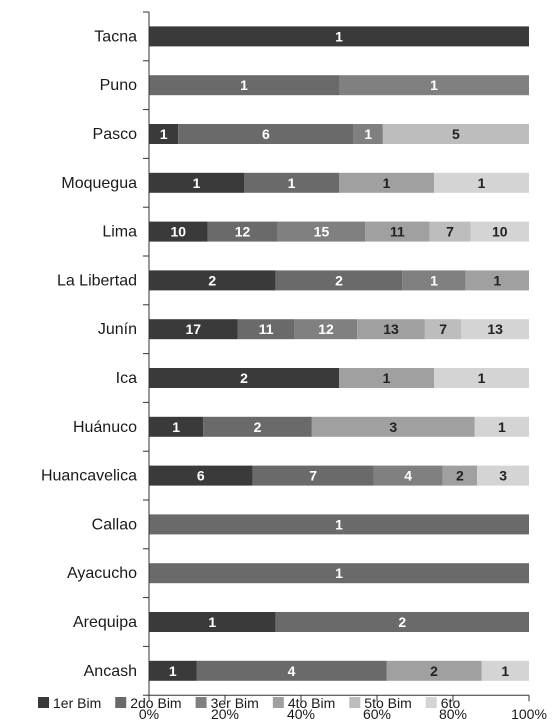 The image size is (552, 723). What do you see at coordinates (529, 714) in the screenshot?
I see `x-tick-label: 100%` at bounding box center [529, 714].